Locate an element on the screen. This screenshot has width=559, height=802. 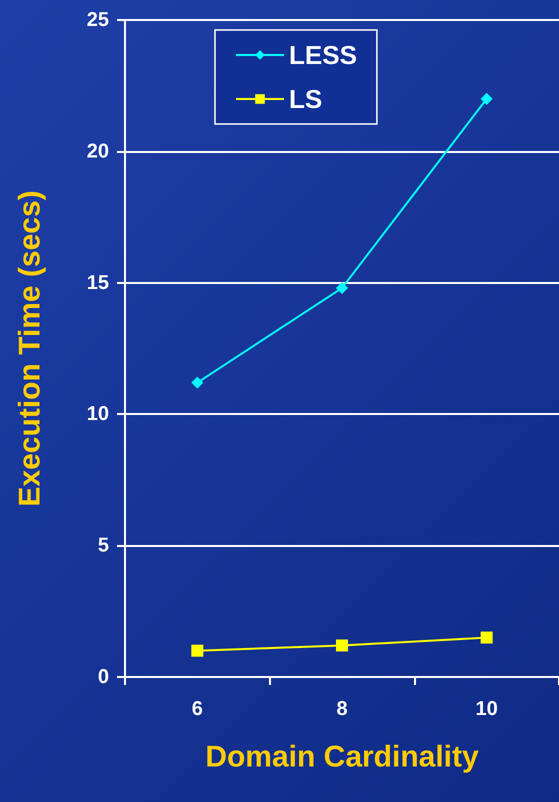
x-tick-label: 10 is located at coordinates (487, 709).